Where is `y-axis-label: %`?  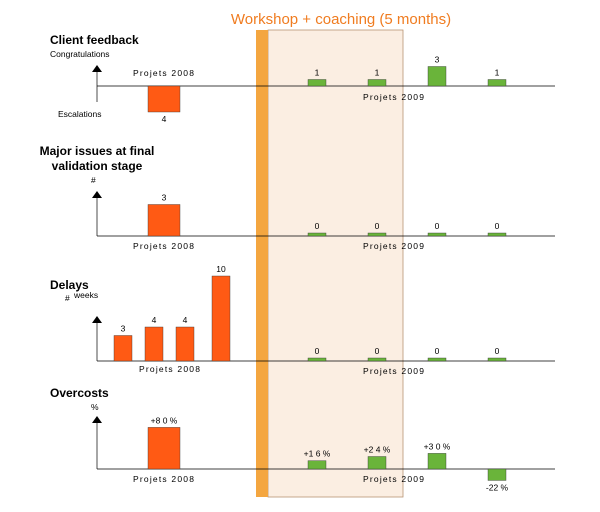
y-axis-label: % is located at coordinates (95, 407).